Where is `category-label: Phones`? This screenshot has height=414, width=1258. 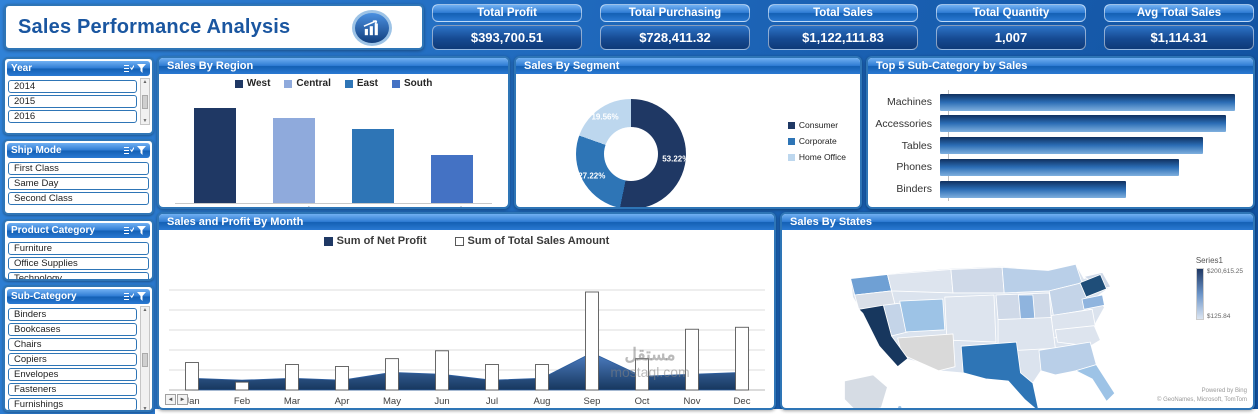 category-label: Phones is located at coordinates (914, 167).